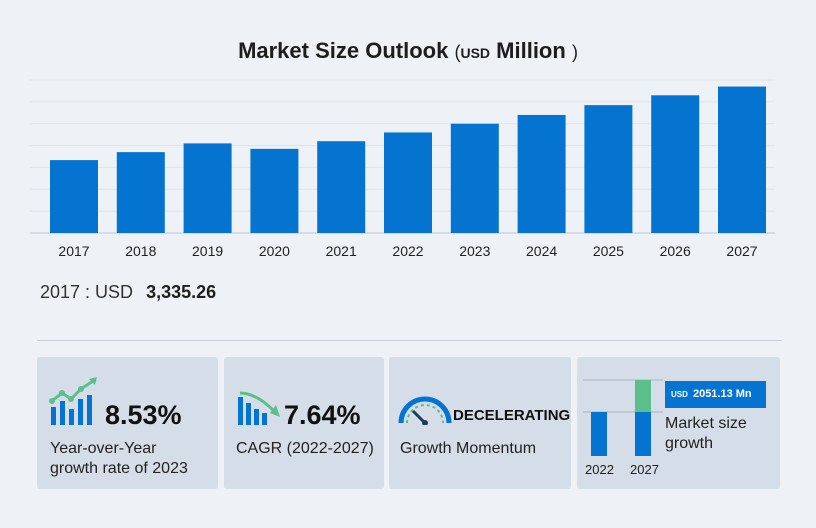 Image resolution: width=816 pixels, height=528 pixels. I want to click on title-unit-small: USD, so click(475, 53).